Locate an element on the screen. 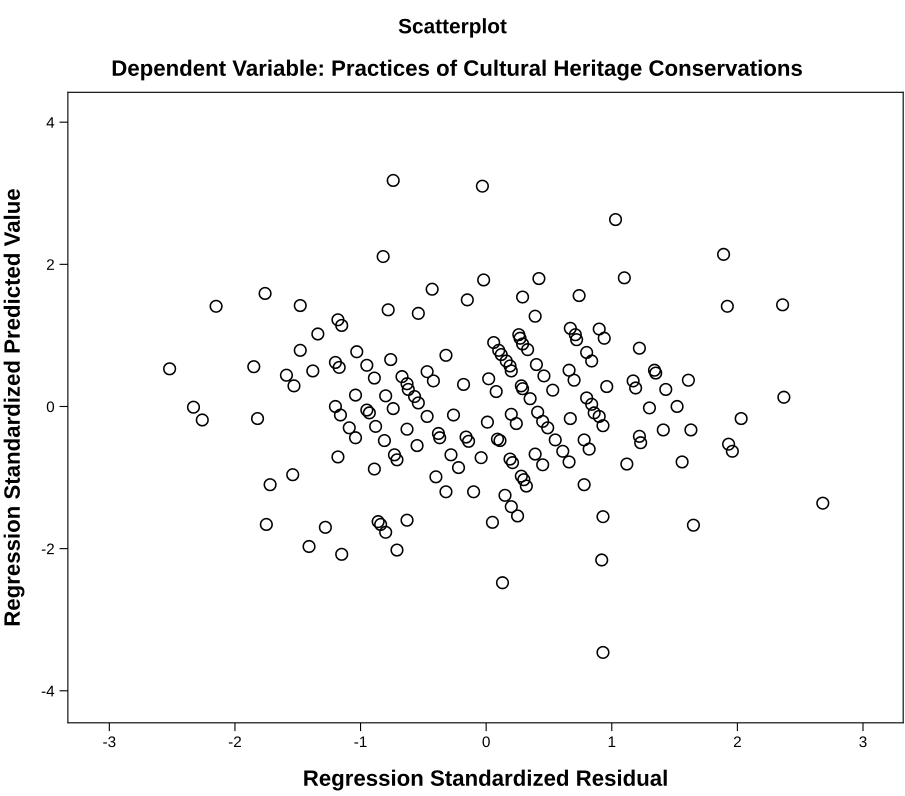 The image size is (905, 796). x-tick-label: -3 is located at coordinates (109, 742).